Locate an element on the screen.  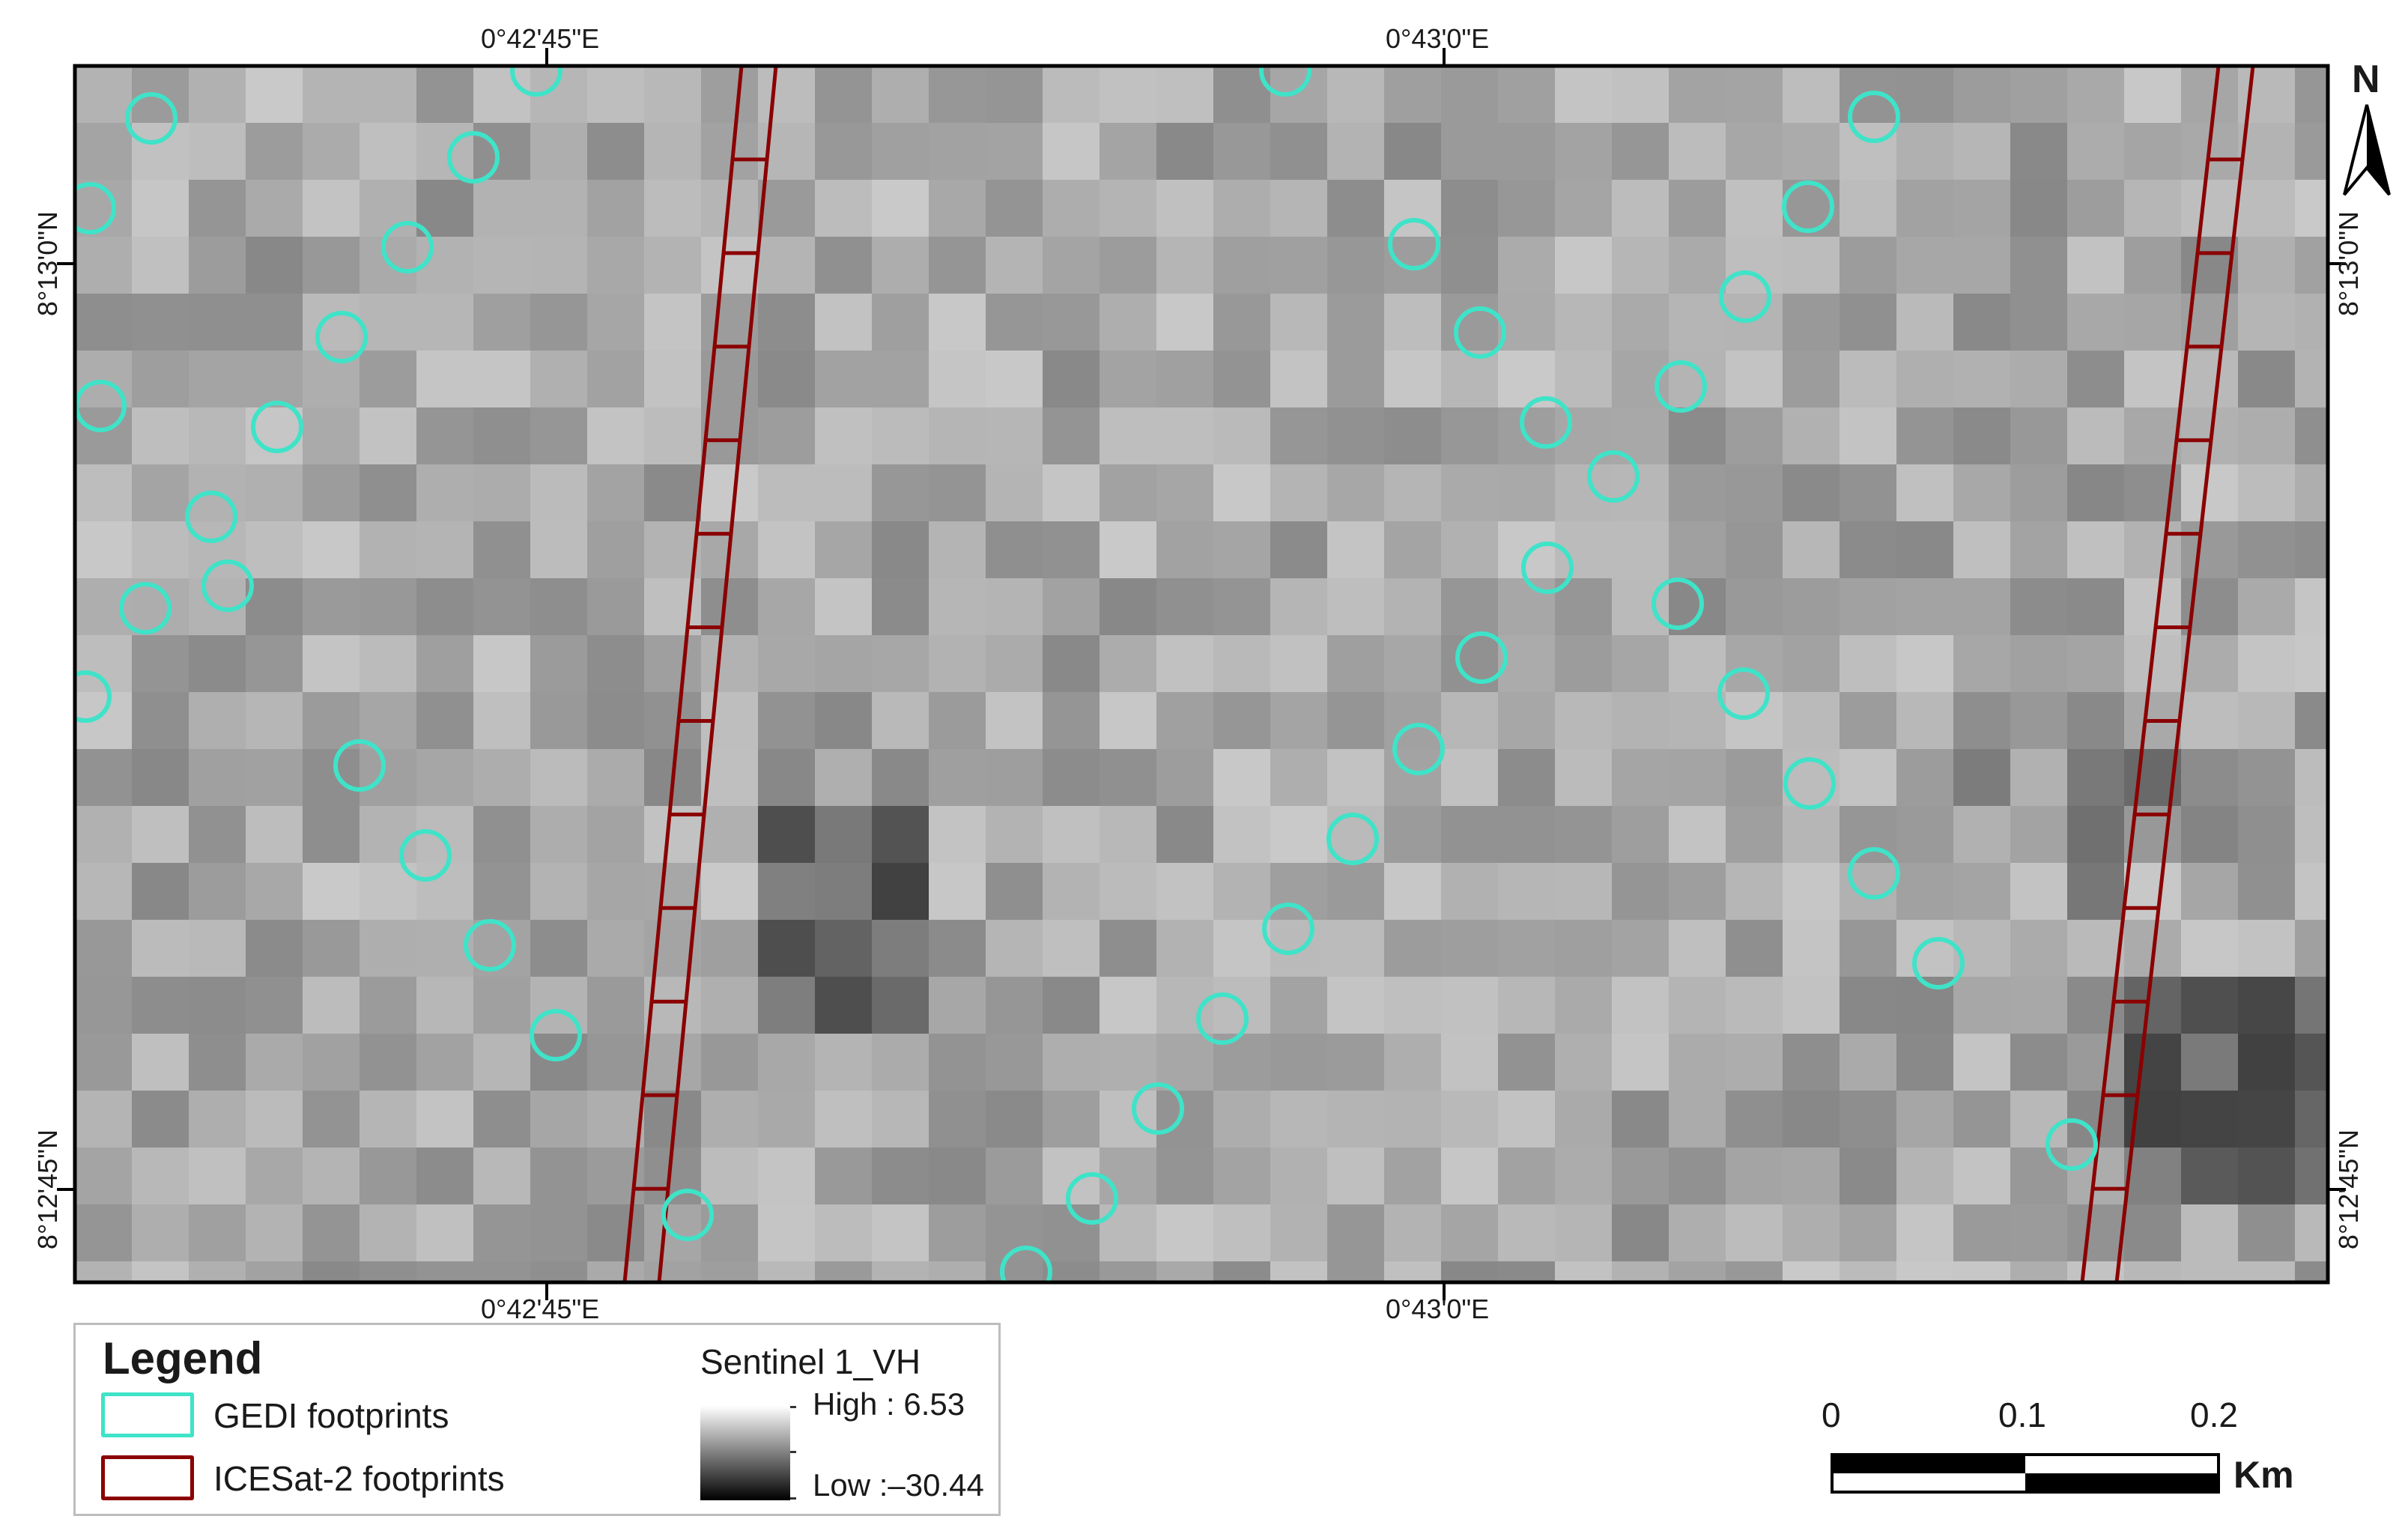
ramp-tick-high is located at coordinates (793, 1407).